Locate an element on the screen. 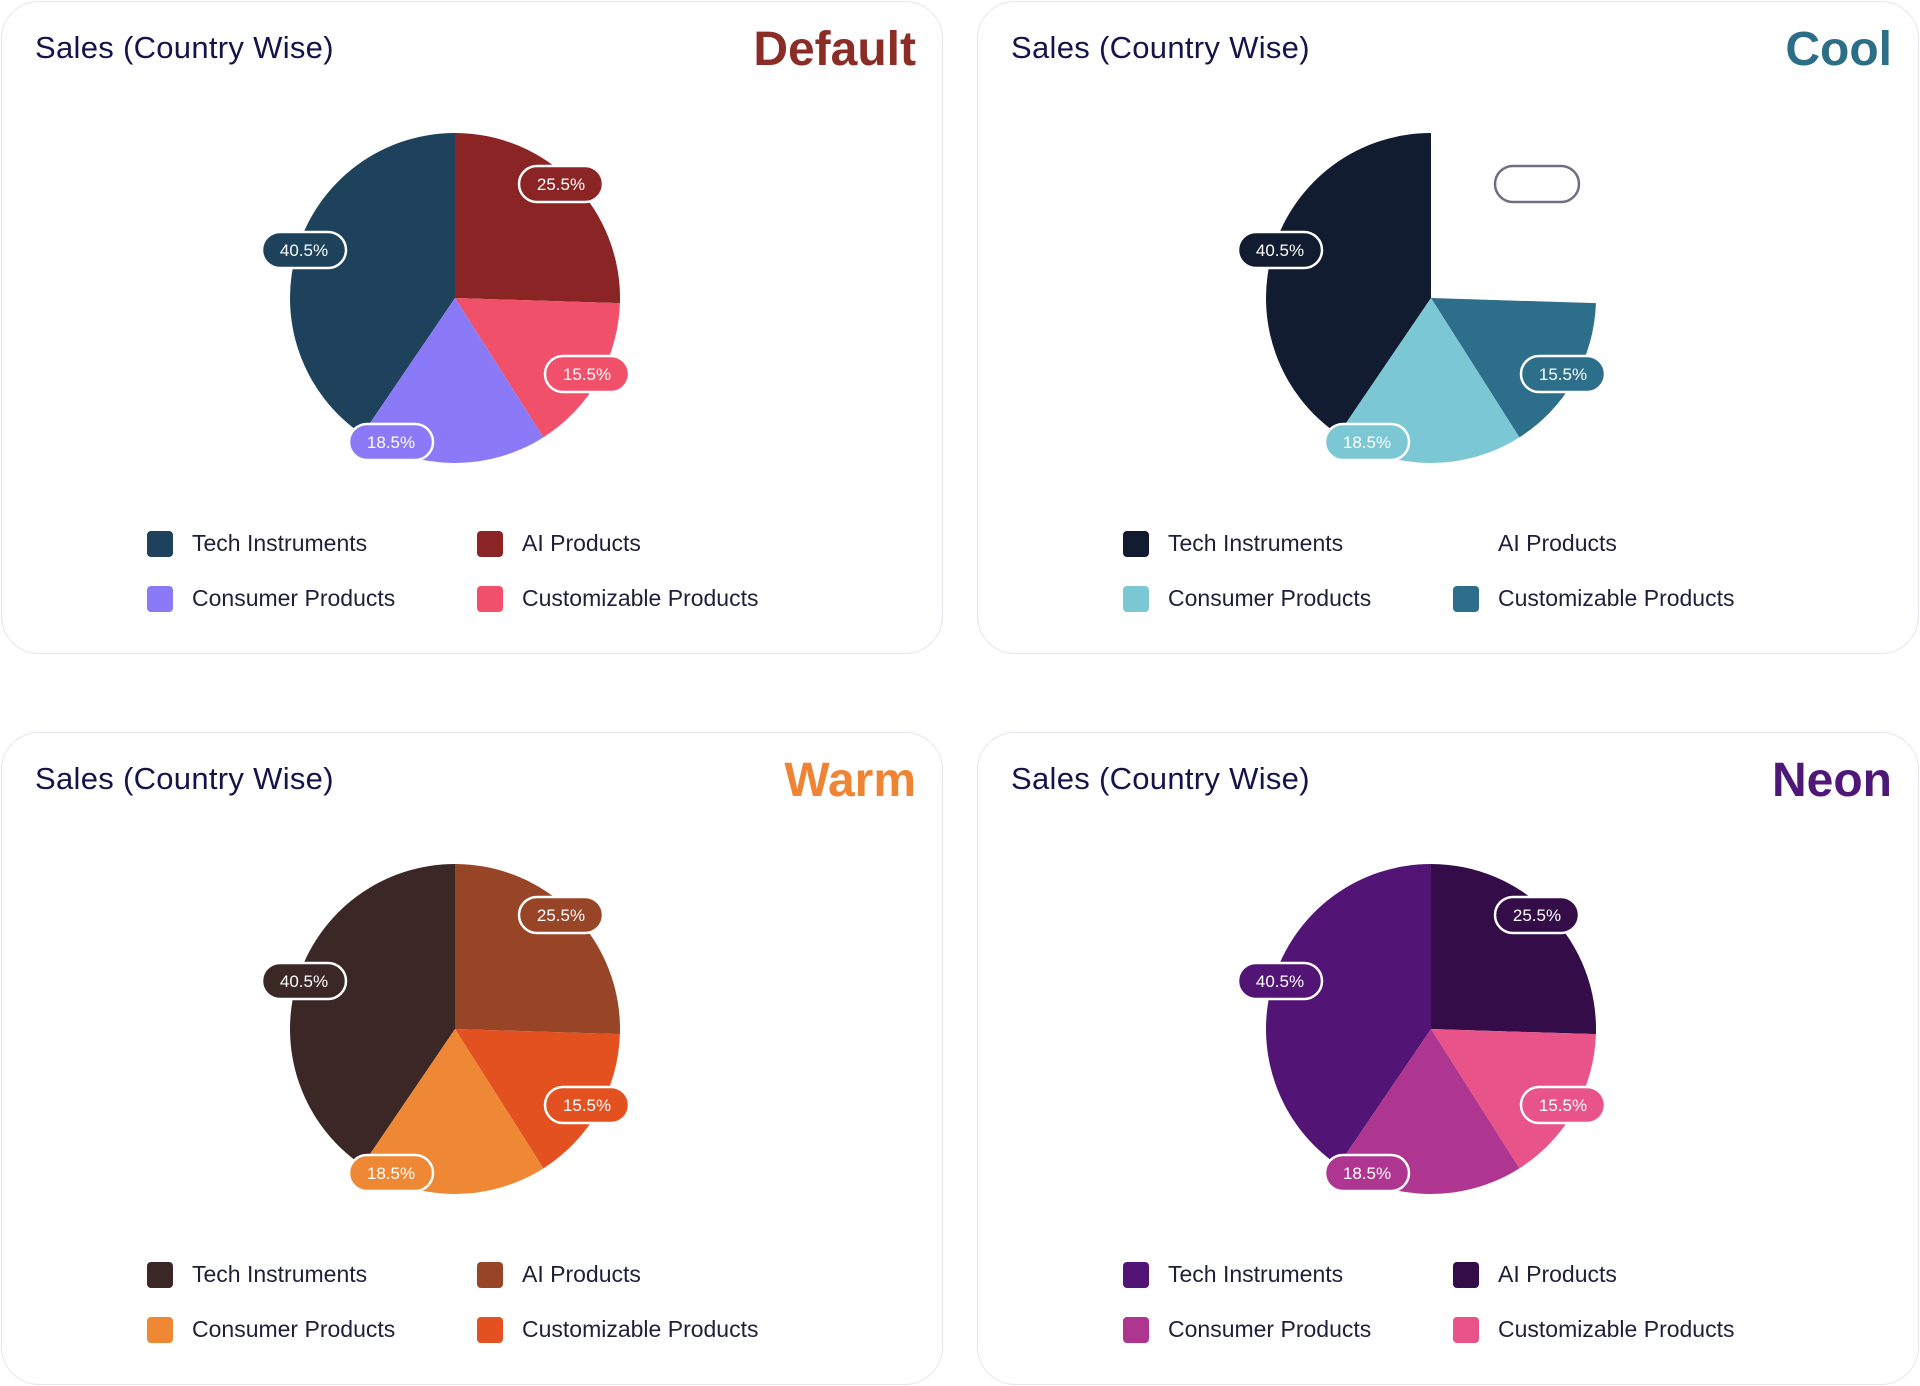 The image size is (1920, 1386). theme-name: Cool is located at coordinates (1838, 49).